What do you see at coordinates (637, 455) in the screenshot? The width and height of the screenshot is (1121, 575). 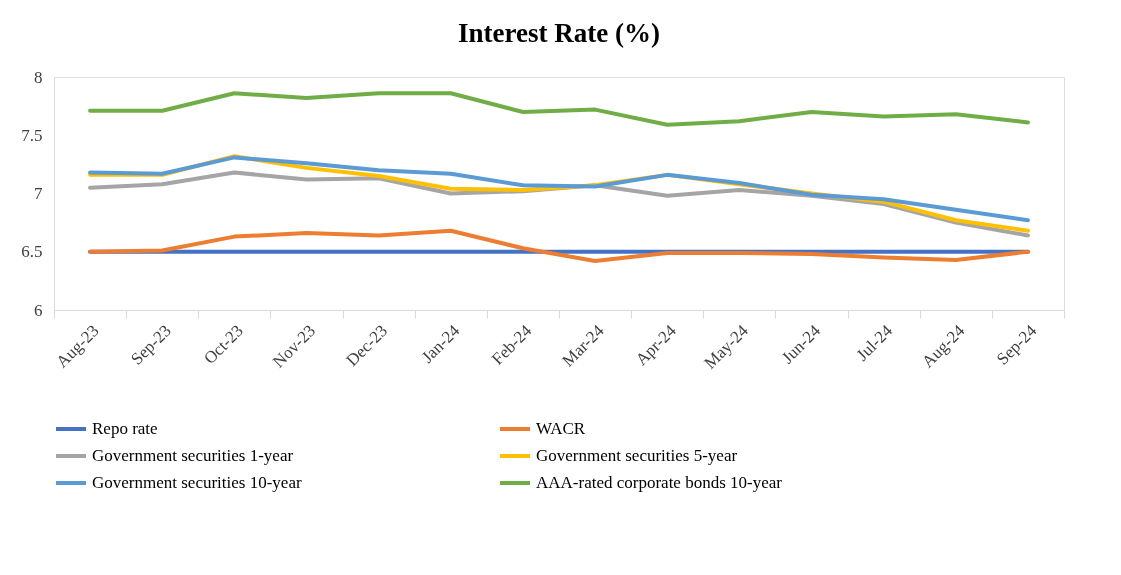 I see `legend-label: Government securities 5-year` at bounding box center [637, 455].